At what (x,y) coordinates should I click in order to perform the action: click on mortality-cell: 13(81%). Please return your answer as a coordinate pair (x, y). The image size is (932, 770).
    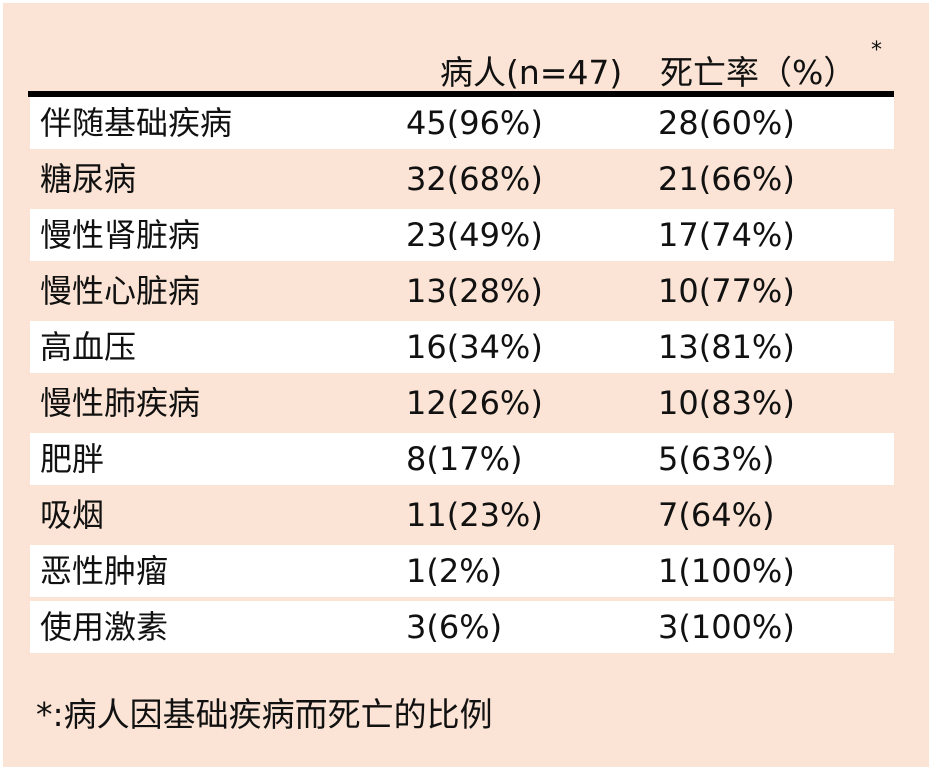
    Looking at the image, I should click on (726, 347).